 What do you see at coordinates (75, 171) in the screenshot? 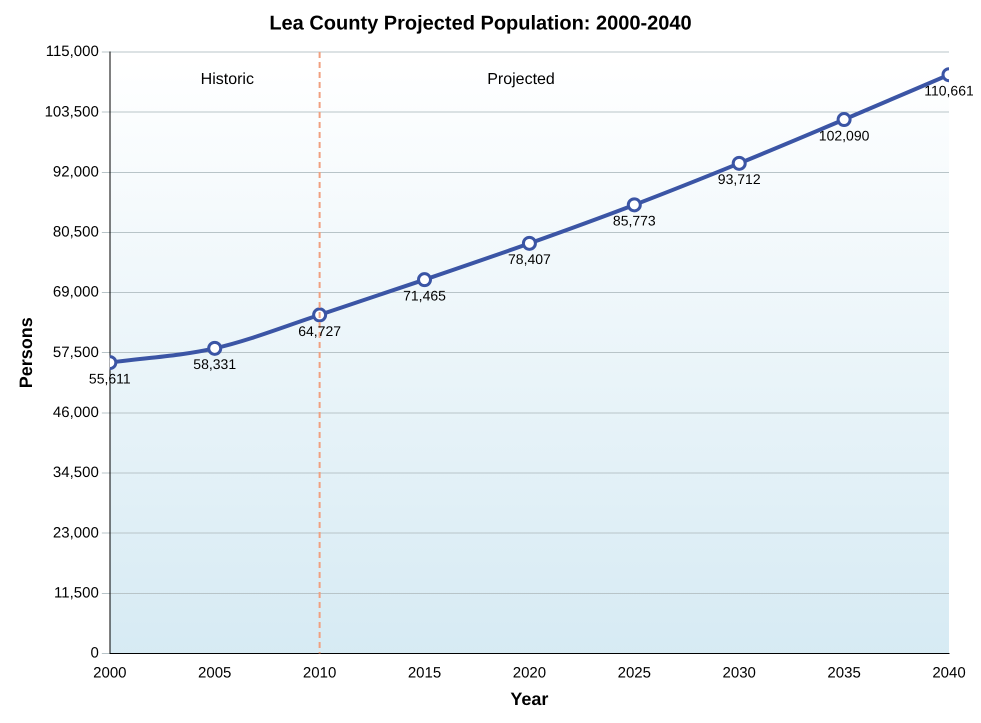
I see `y-tick-label: 92,000` at bounding box center [75, 171].